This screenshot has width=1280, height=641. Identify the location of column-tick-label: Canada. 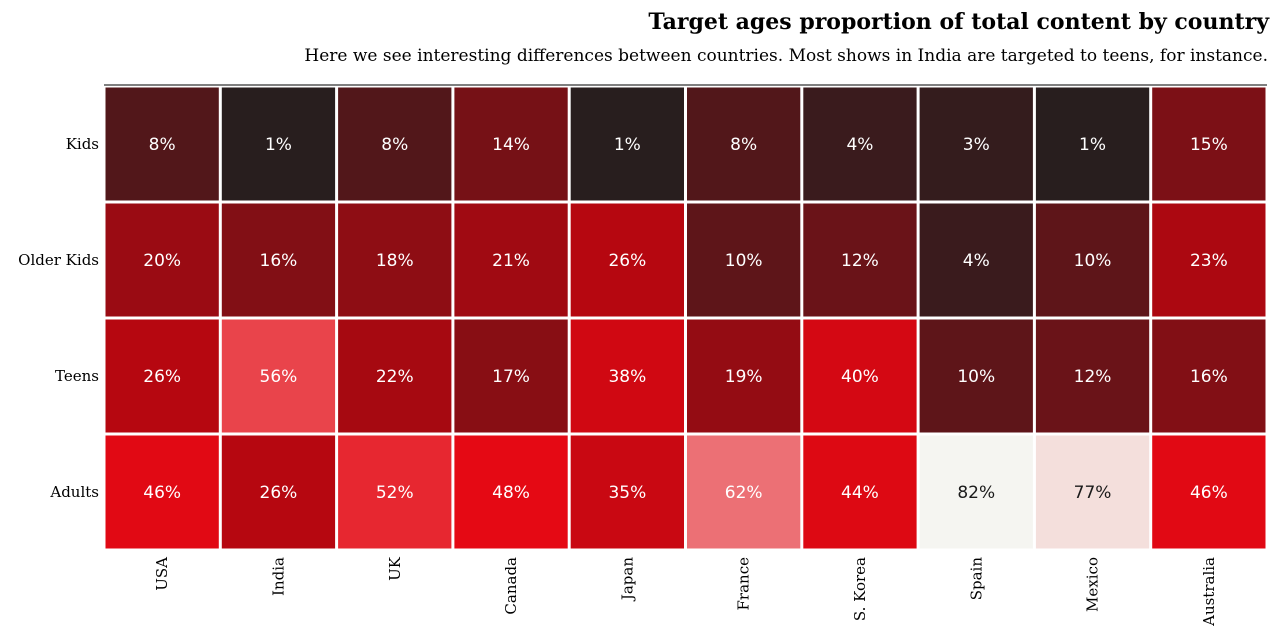
(511, 586).